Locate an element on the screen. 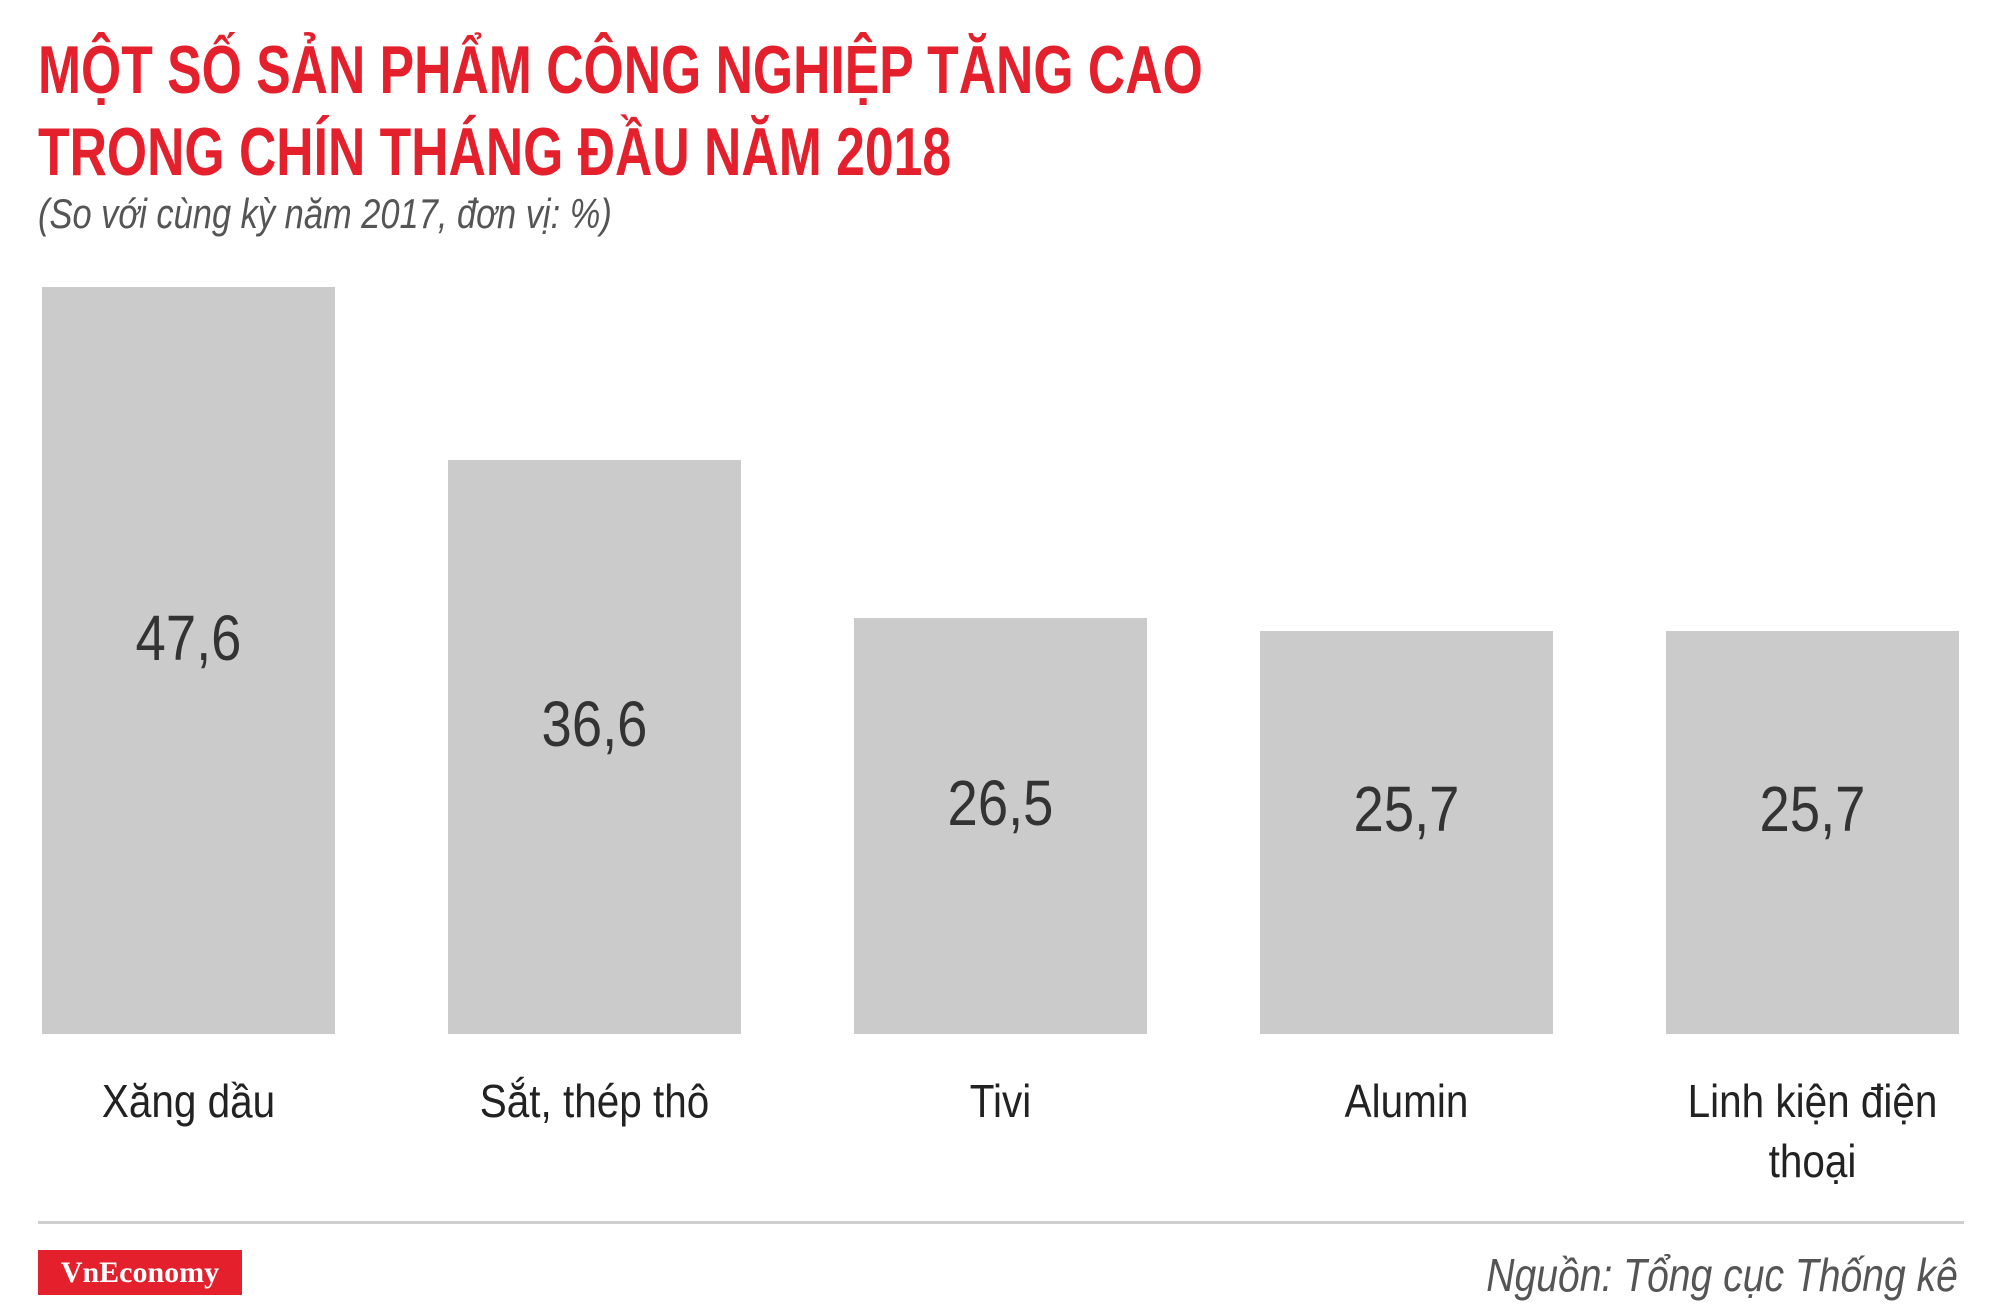  divider is located at coordinates (1001, 1222).